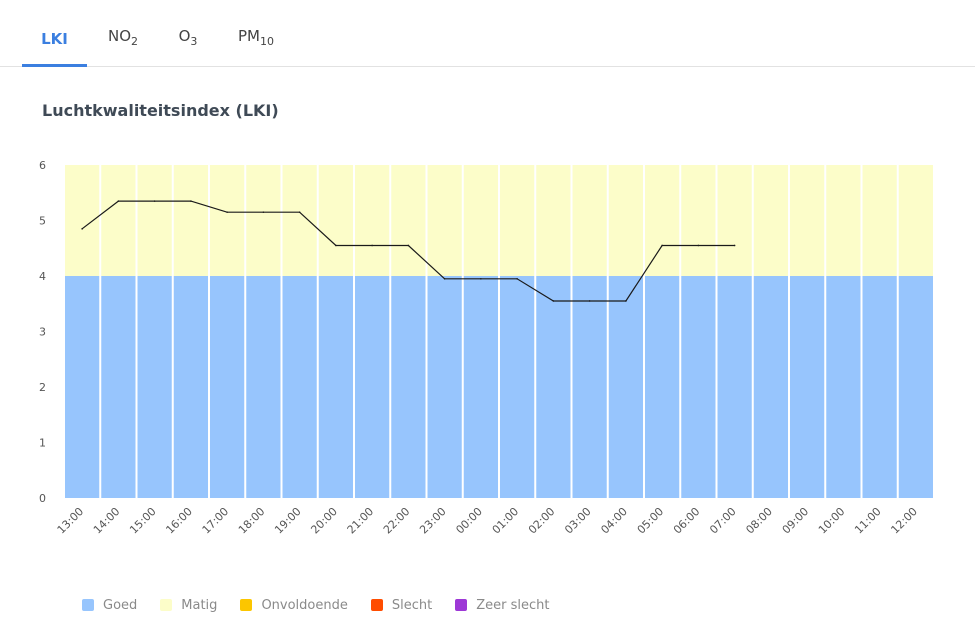  Describe the element at coordinates (249, 36) in the screenshot. I see `tab-pm10-label: PM` at that location.